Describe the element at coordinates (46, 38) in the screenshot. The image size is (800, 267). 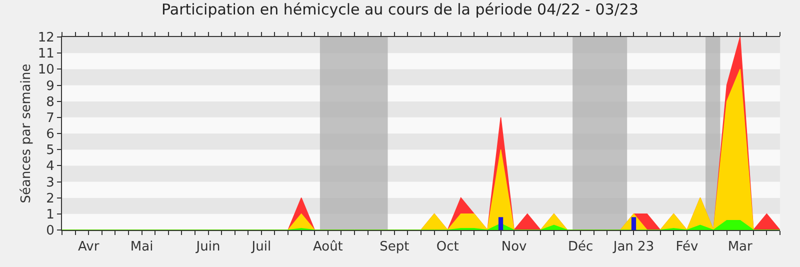
I see `y-tick-label: 12` at that location.